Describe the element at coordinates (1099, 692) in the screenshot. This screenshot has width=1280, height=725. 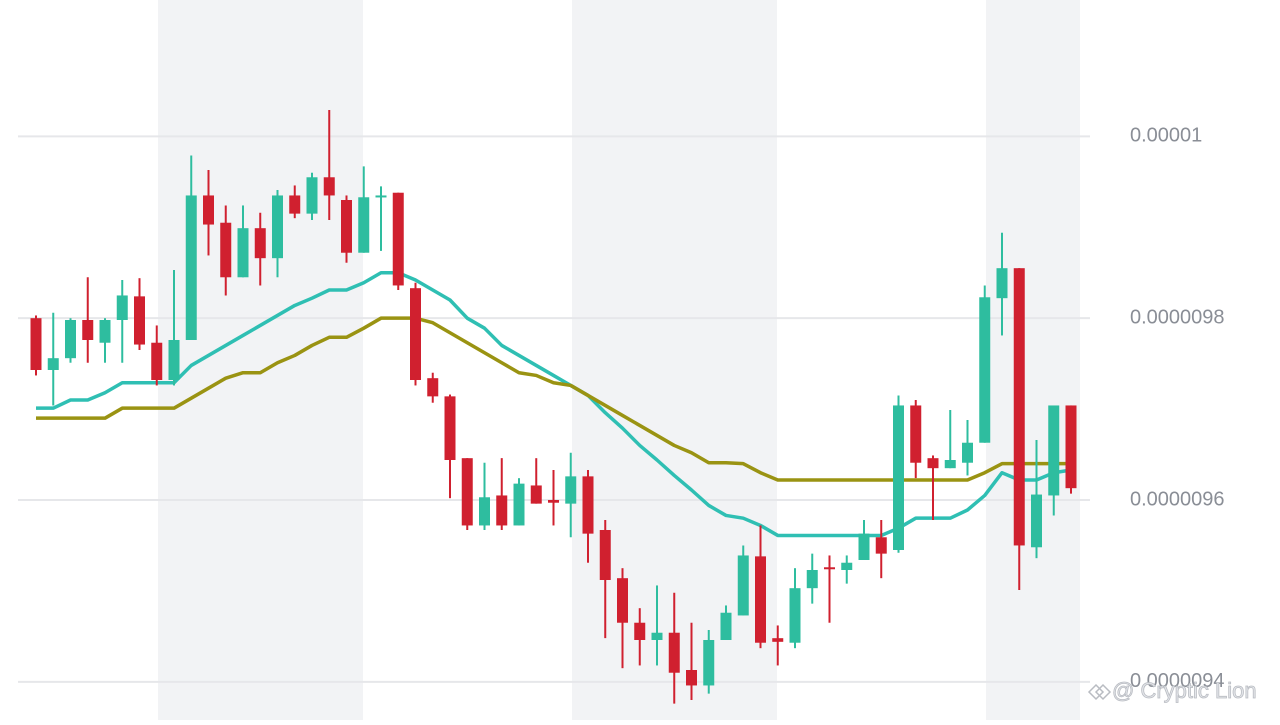
I see `watermark-icon` at that location.